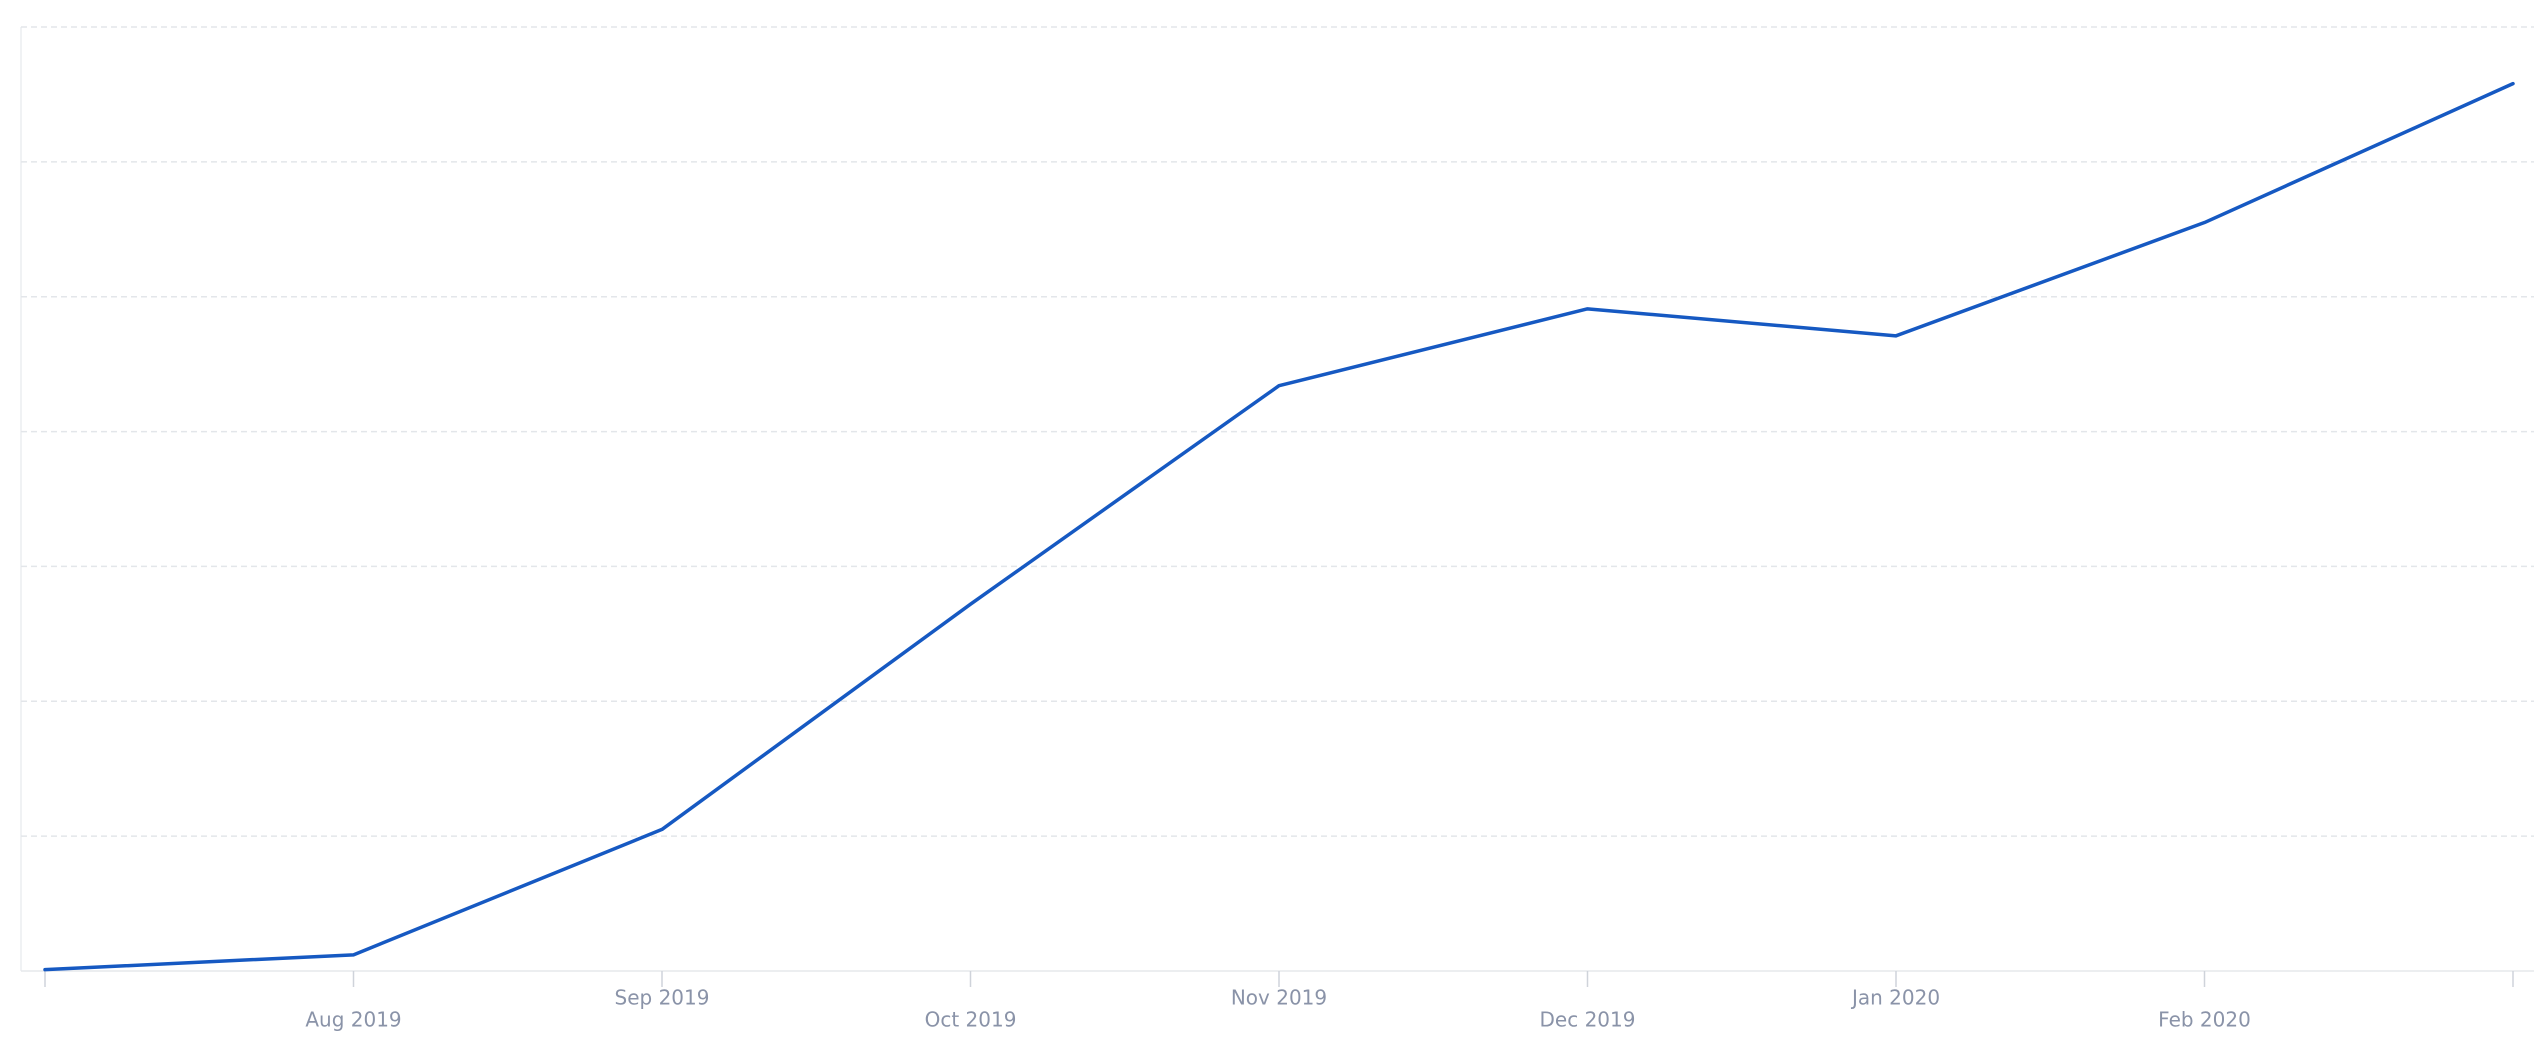  What do you see at coordinates (971, 1020) in the screenshot?
I see `x-tick-label: Oct 2019` at bounding box center [971, 1020].